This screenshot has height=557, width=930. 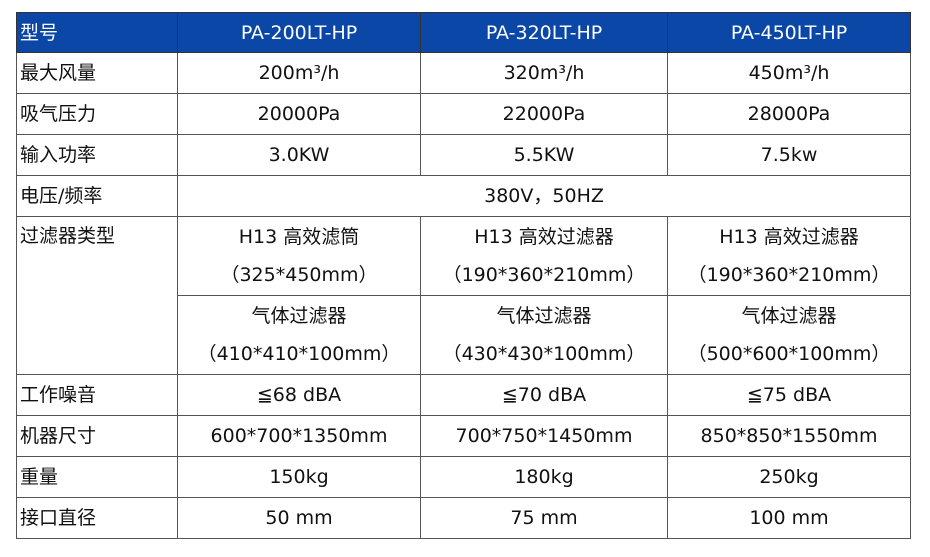 I want to click on row-label: 接口直径, so click(x=97, y=518).